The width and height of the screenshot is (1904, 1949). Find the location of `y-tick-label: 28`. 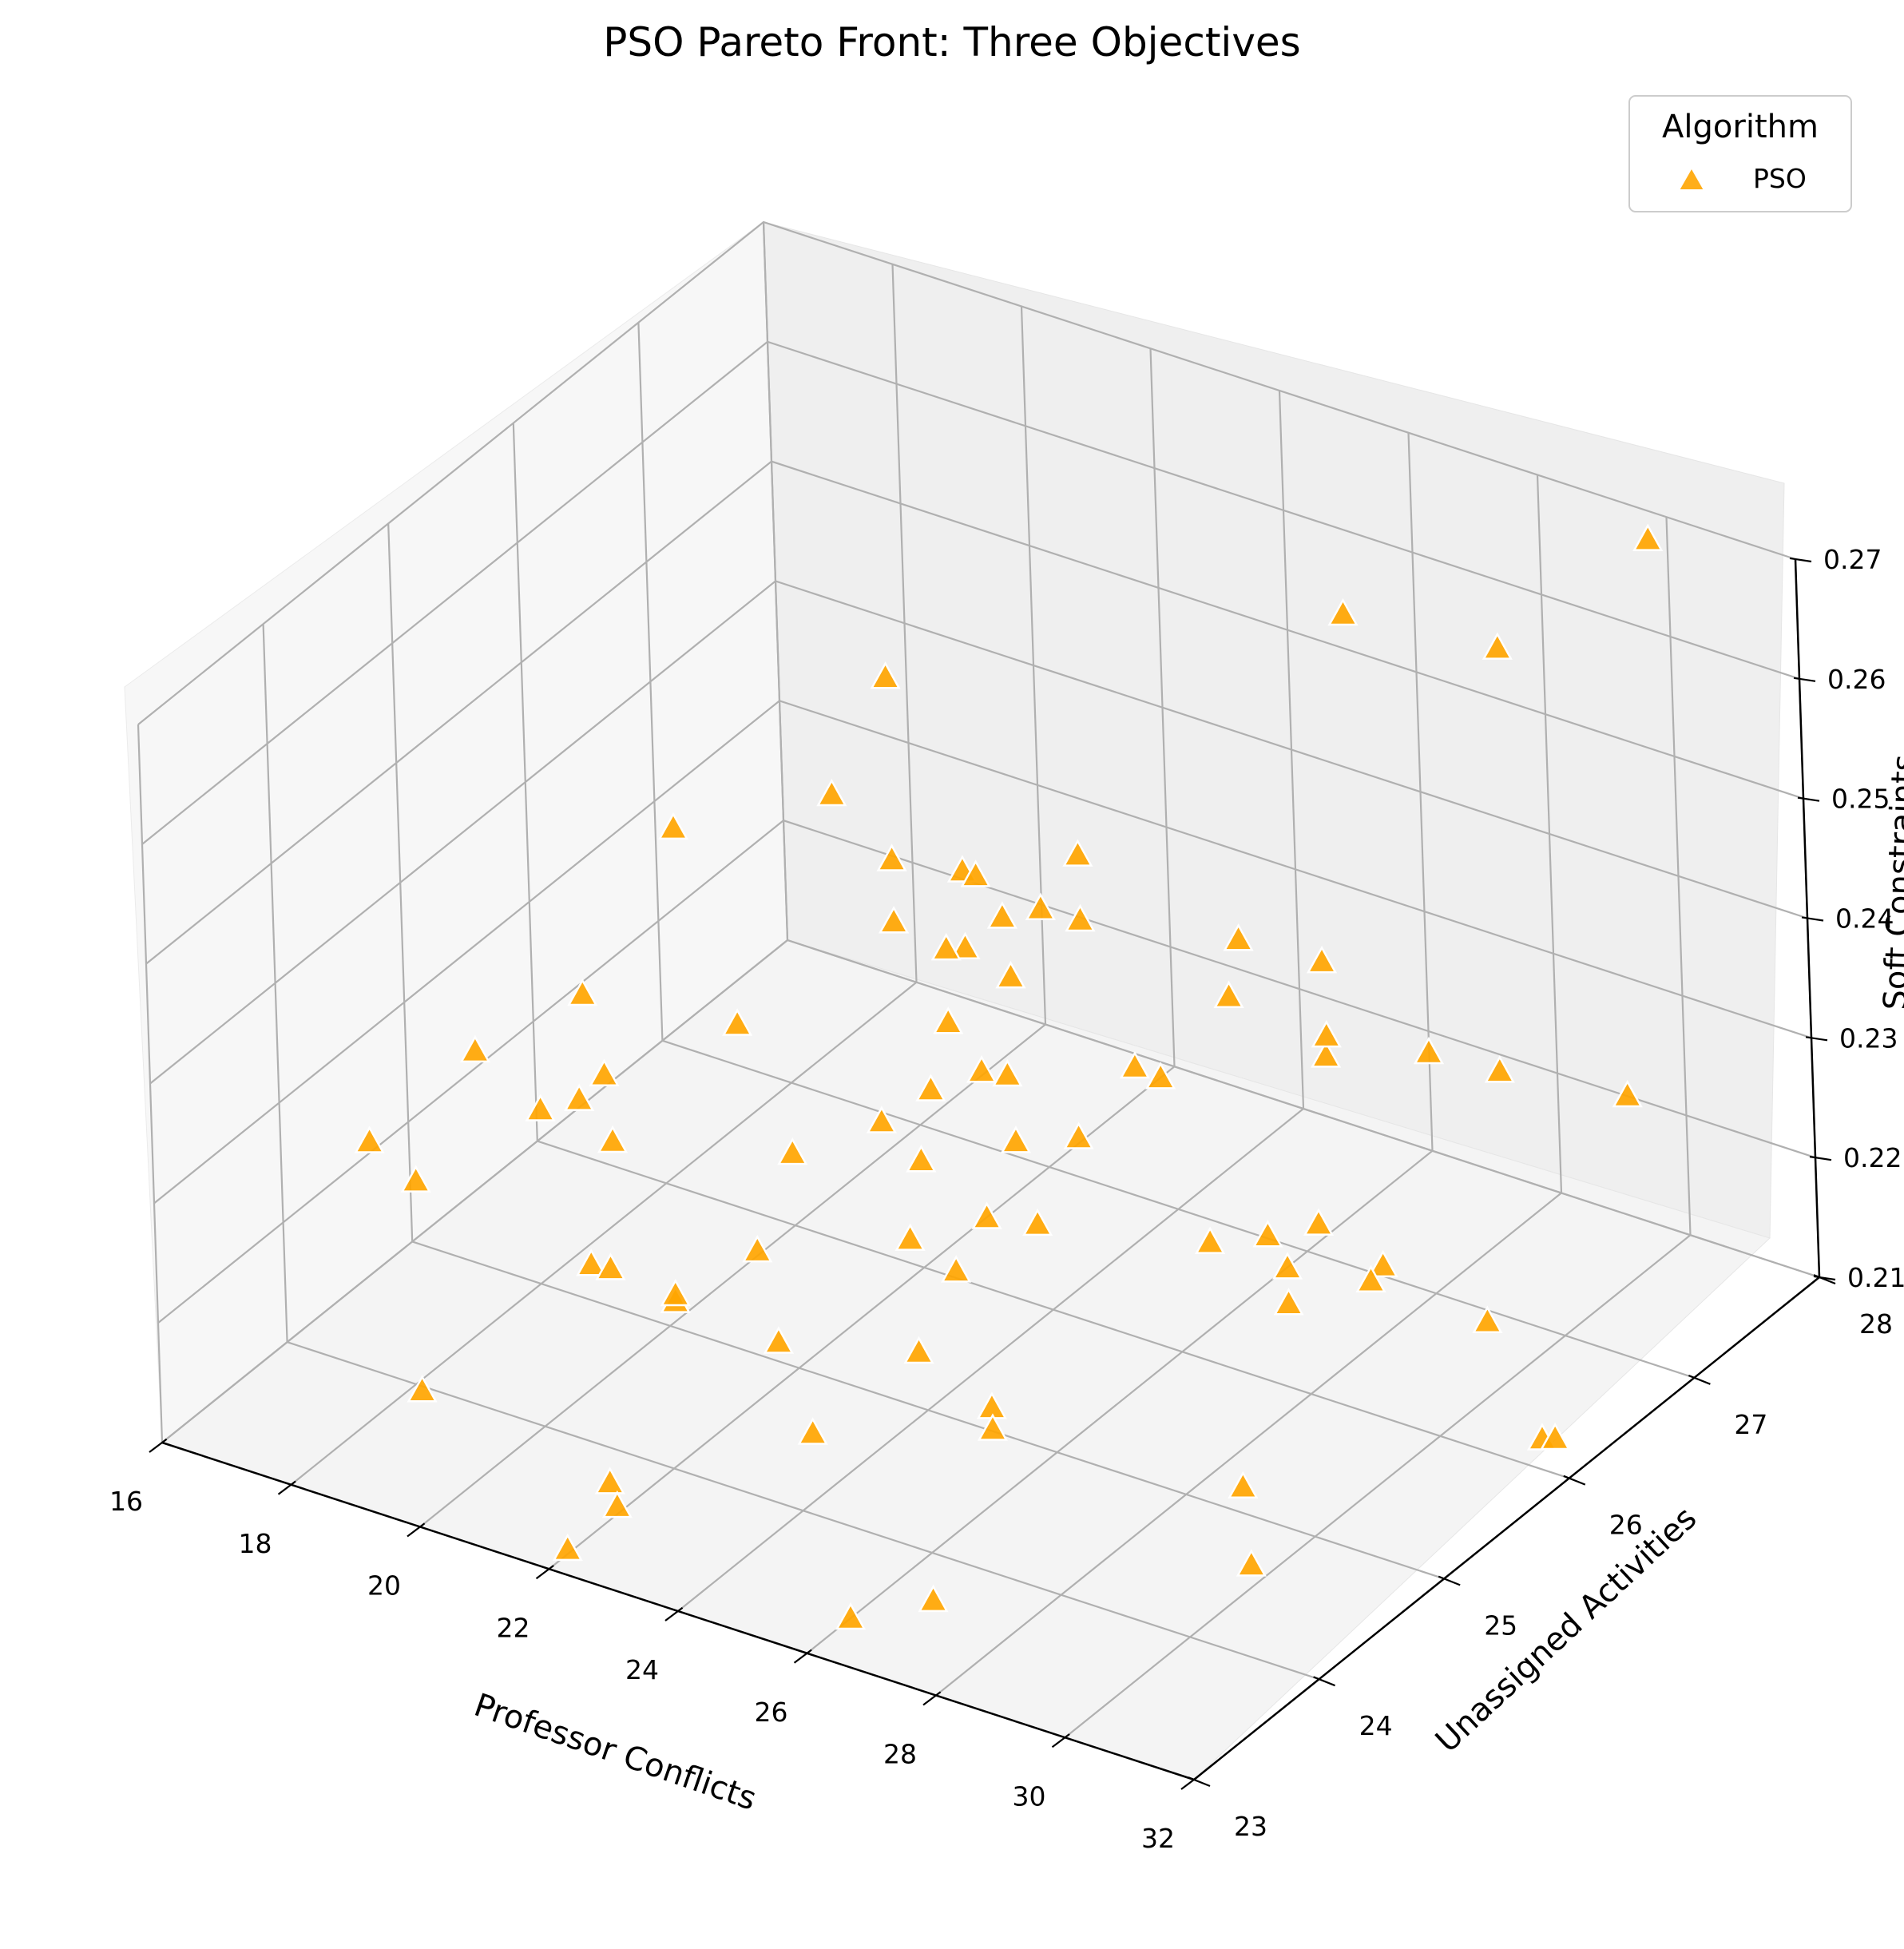

y-tick-label: 28 is located at coordinates (1876, 1324).